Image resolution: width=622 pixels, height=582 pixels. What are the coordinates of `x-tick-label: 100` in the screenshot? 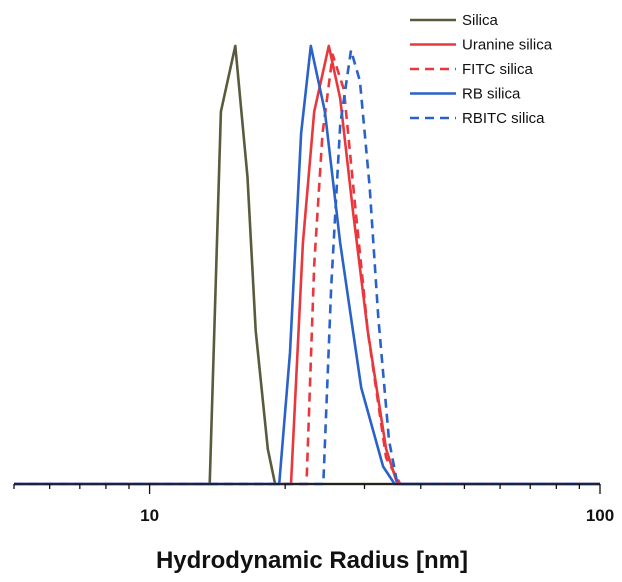 It's located at (600, 515).